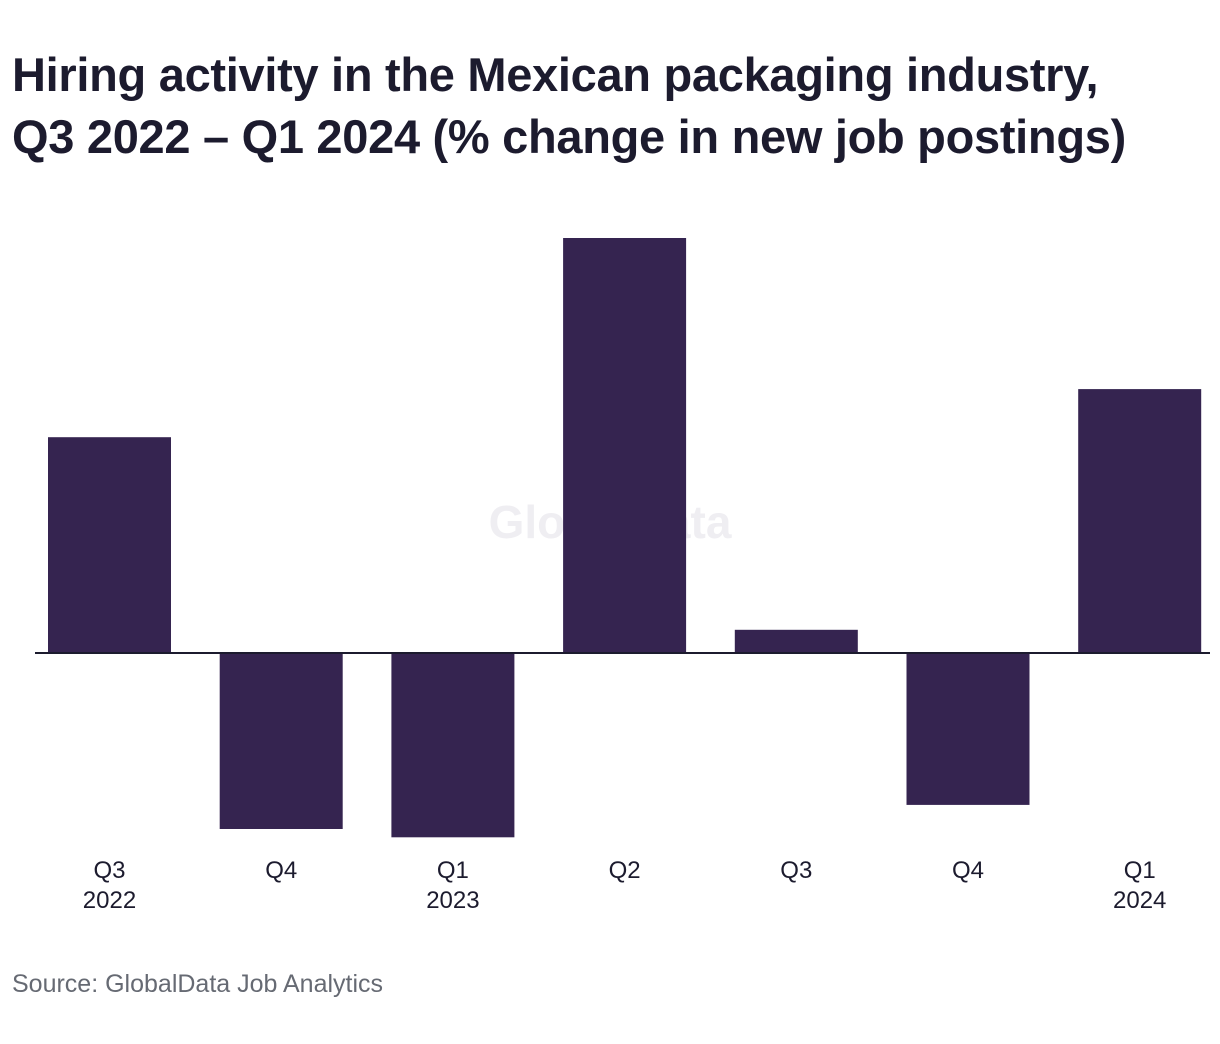 This screenshot has width=1220, height=1044. Describe the element at coordinates (625, 870) in the screenshot. I see `x-tick-label: Q2` at that location.